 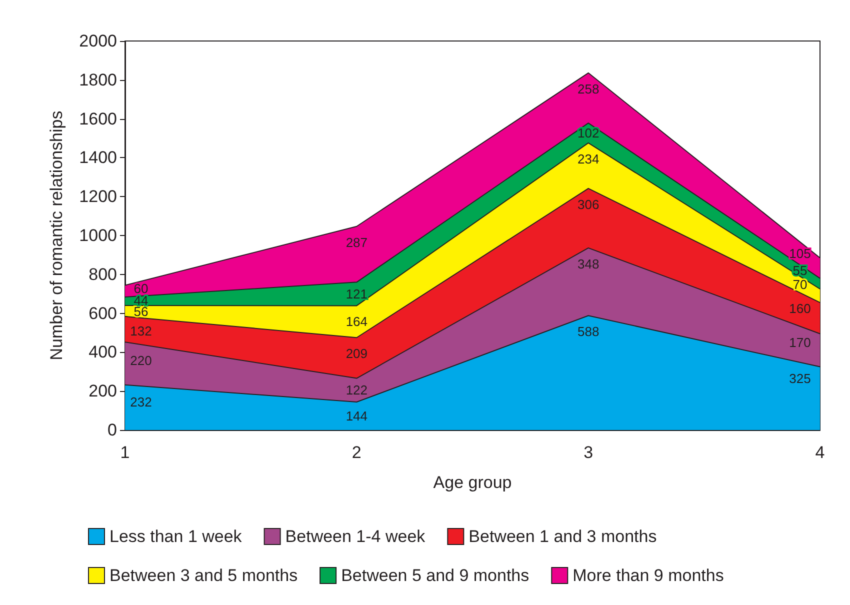 I want to click on data-label: 105, so click(x=800, y=253).